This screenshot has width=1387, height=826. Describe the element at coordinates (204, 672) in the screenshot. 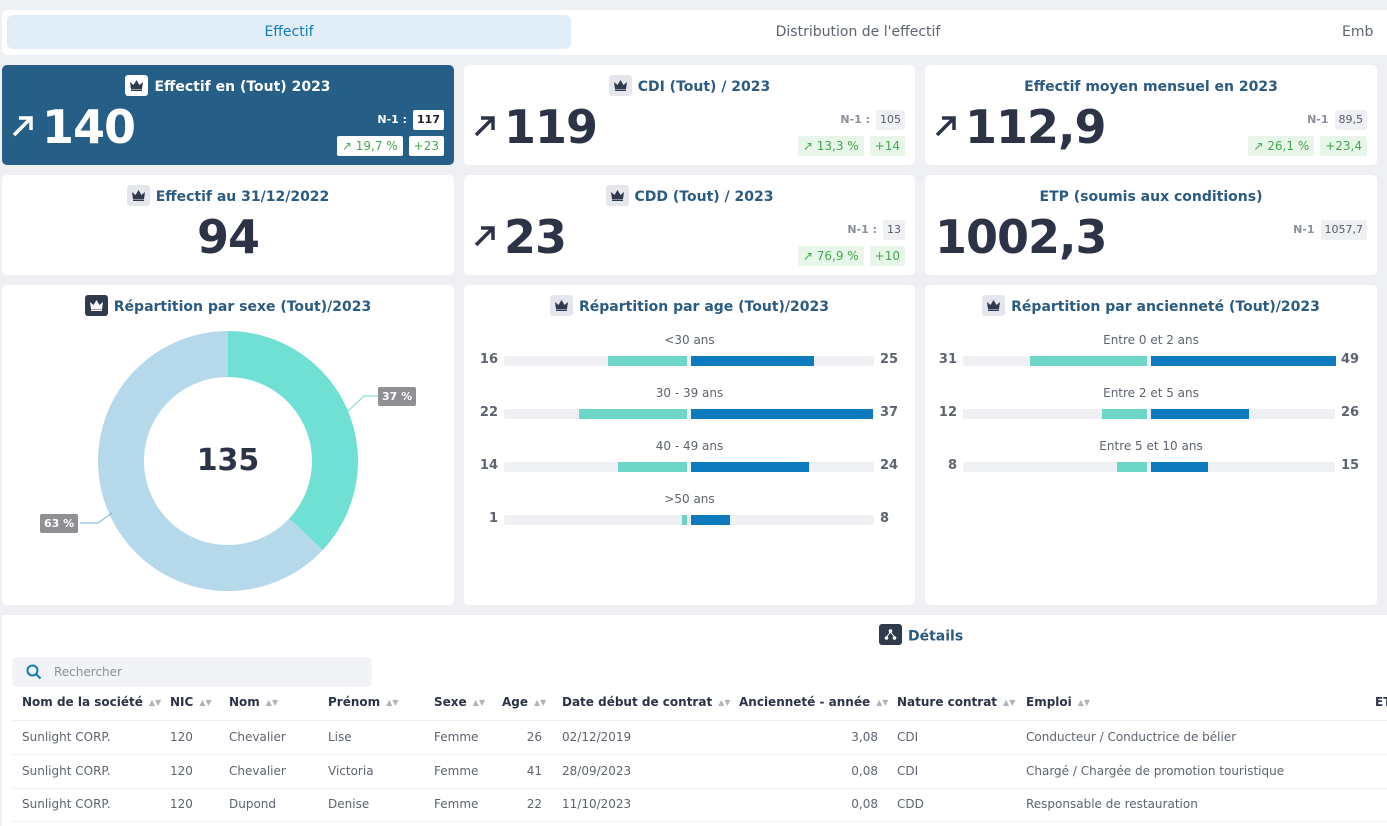

I see `search-input` at that location.